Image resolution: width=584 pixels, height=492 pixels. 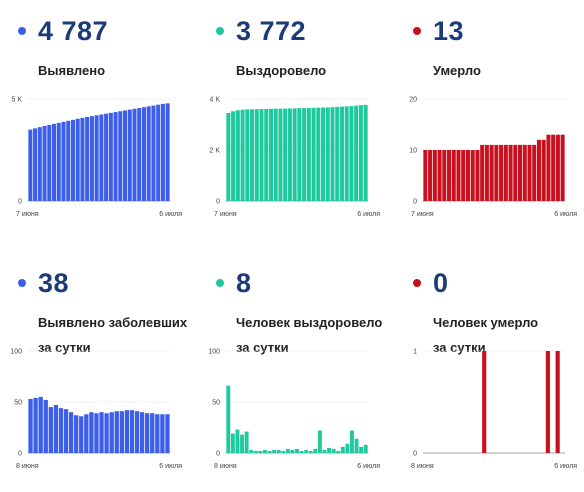 What do you see at coordinates (244, 282) in the screenshot?
I see `stat-value: 8` at bounding box center [244, 282].